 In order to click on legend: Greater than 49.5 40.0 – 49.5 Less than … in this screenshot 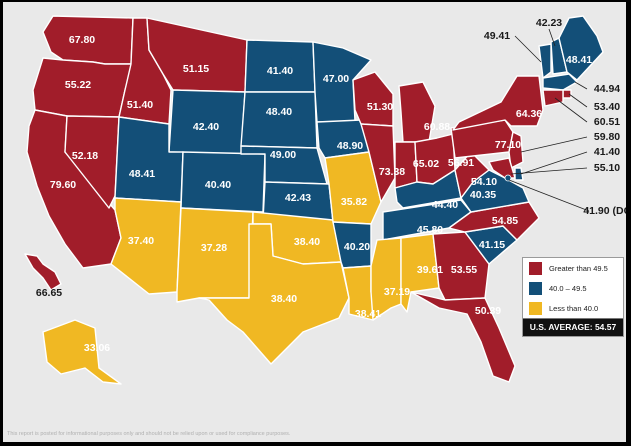, I will do `click(573, 297)`.